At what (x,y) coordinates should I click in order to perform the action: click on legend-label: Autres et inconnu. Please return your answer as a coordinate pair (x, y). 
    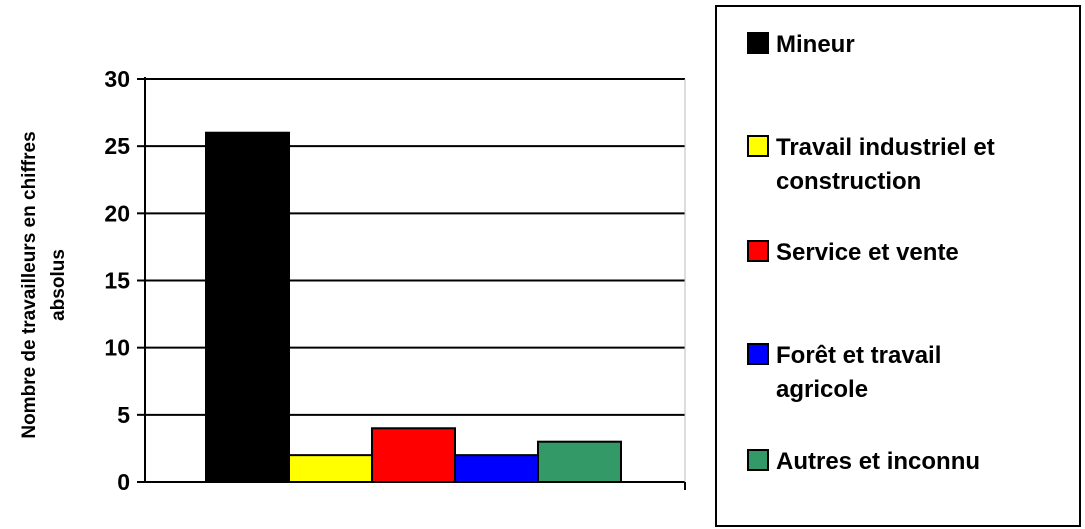
    Looking at the image, I should click on (878, 461).